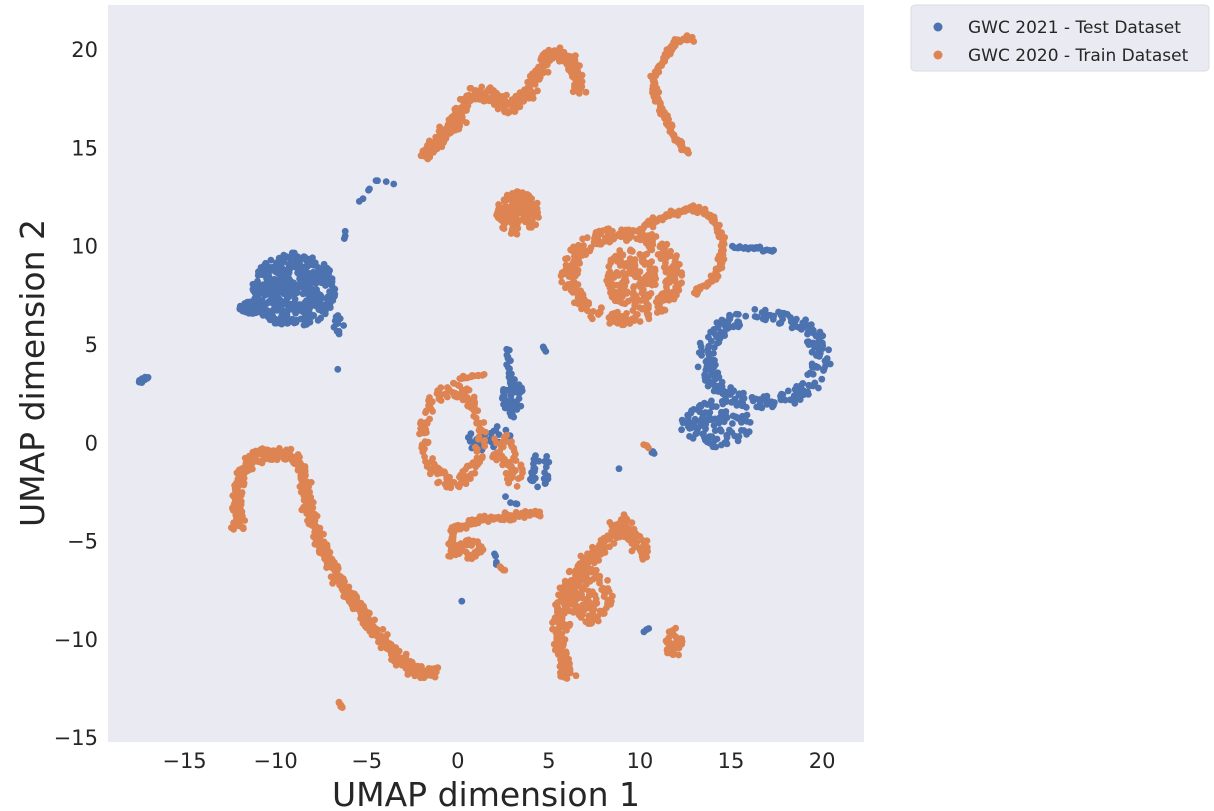  Describe the element at coordinates (457, 761) in the screenshot. I see `x-tick-label: 0` at that location.